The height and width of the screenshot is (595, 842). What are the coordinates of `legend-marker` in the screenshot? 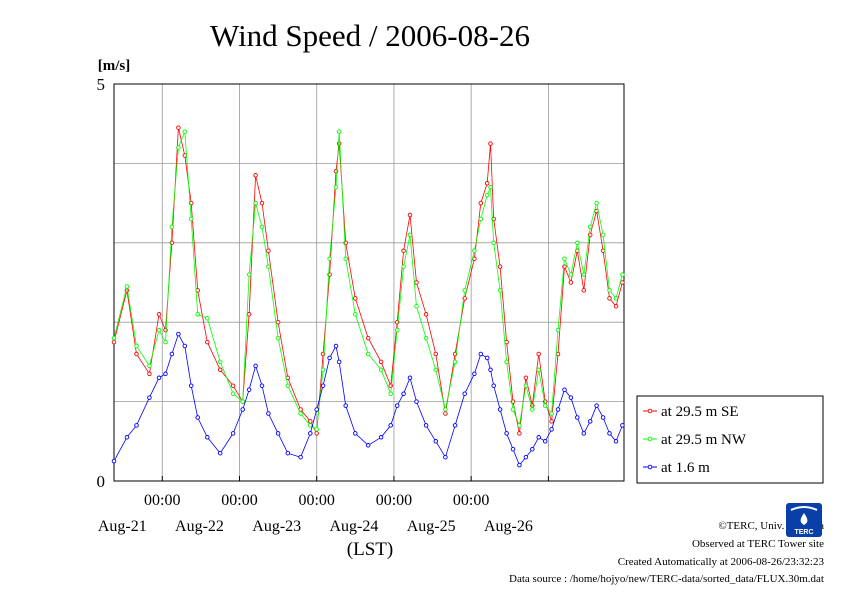 It's located at (650, 439).